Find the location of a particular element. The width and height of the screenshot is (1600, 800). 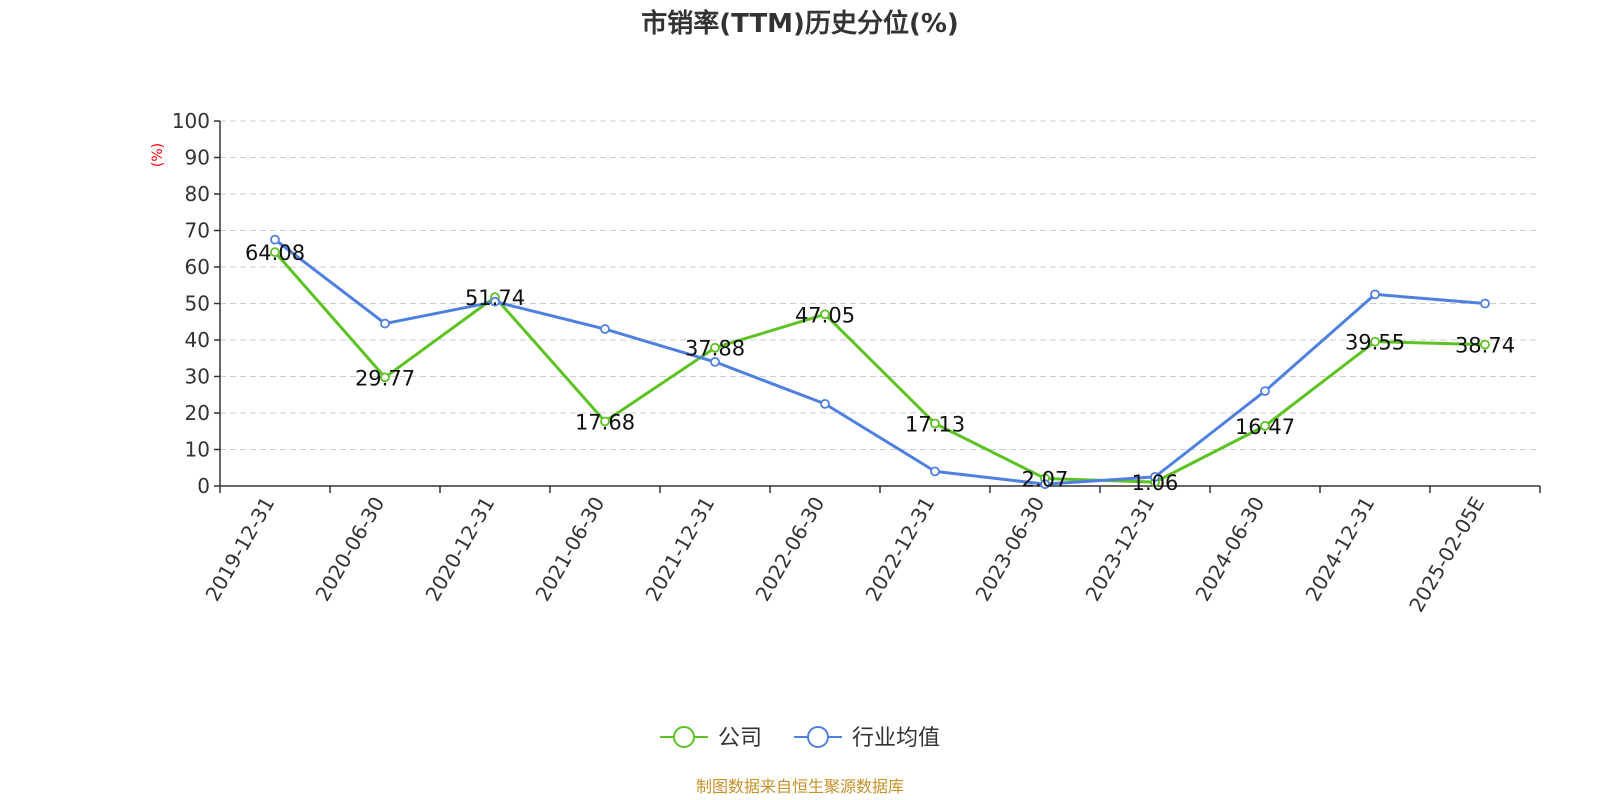

x-tick-label: 2023-12-31 is located at coordinates (1119, 549).